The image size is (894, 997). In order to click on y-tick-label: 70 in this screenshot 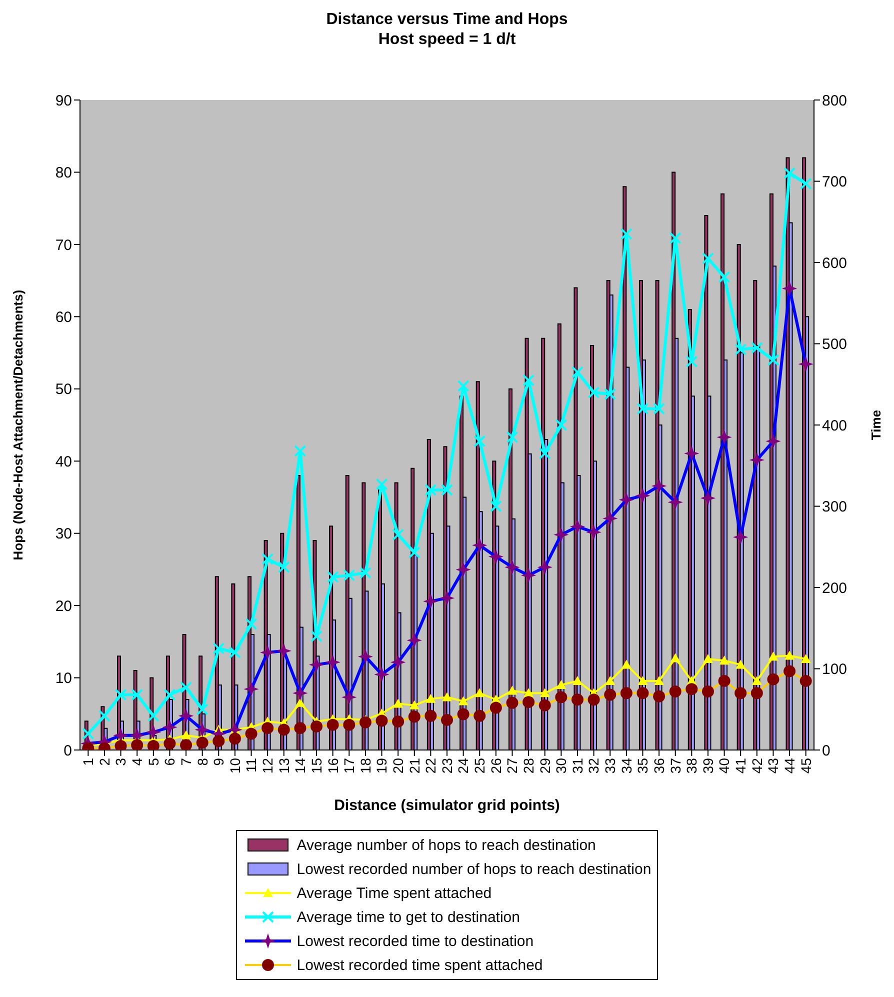, I will do `click(63, 245)`.